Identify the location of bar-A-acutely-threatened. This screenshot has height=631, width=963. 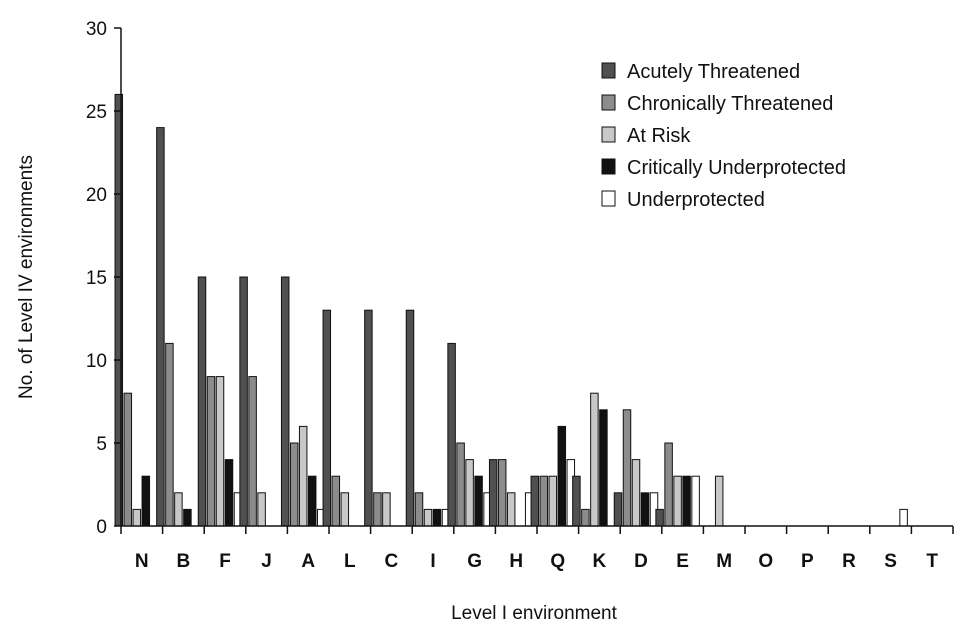
(285, 401).